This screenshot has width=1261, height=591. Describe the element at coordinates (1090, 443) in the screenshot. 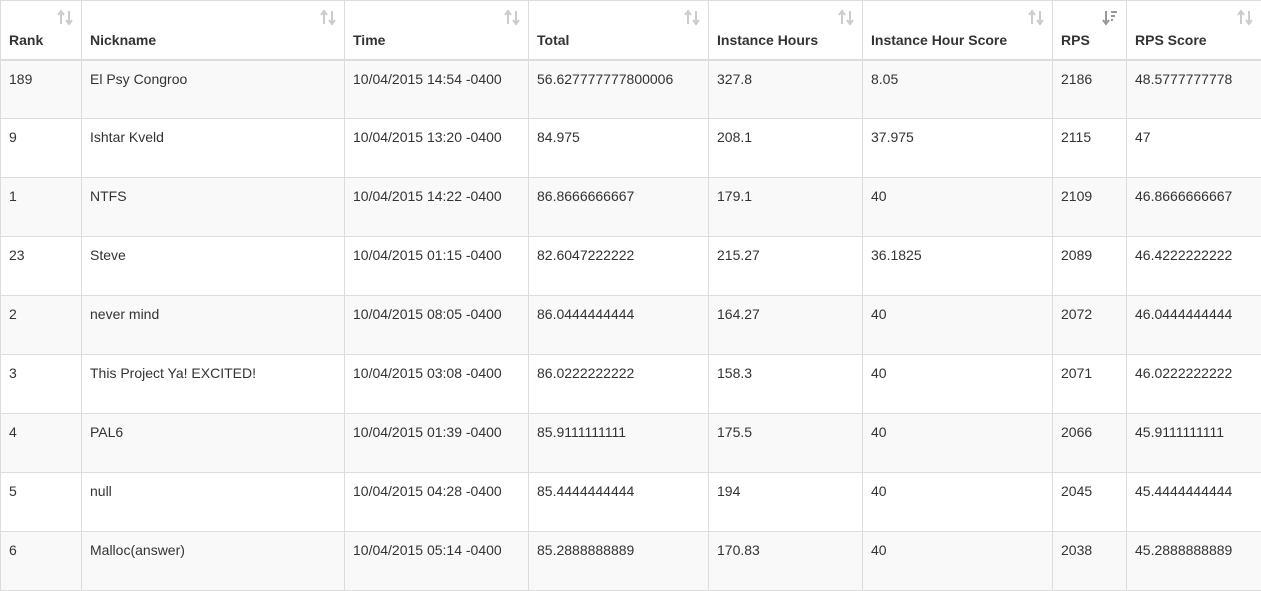

I see `cell-rps: 2066` at that location.